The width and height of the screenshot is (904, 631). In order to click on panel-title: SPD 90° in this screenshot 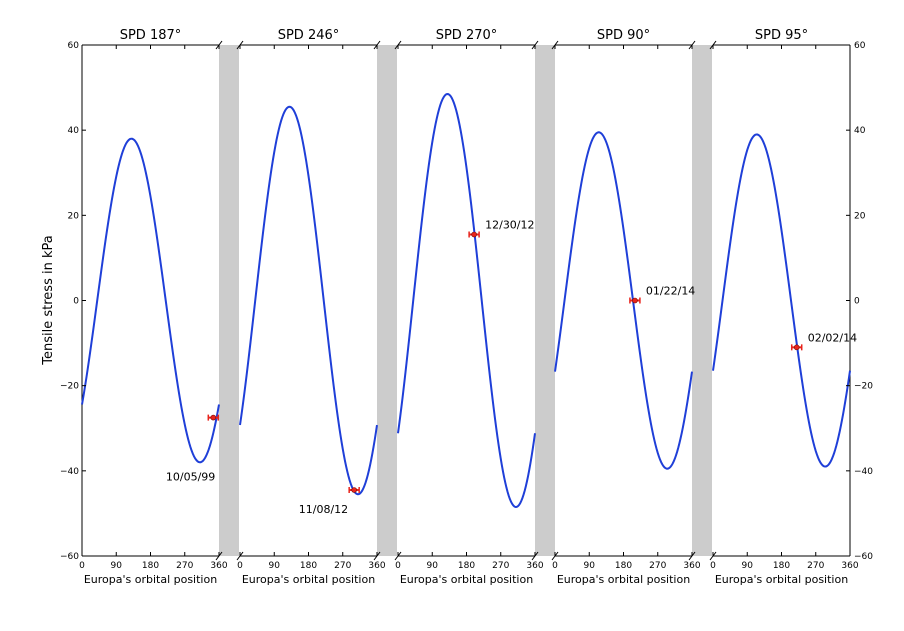, I will do `click(623, 35)`.